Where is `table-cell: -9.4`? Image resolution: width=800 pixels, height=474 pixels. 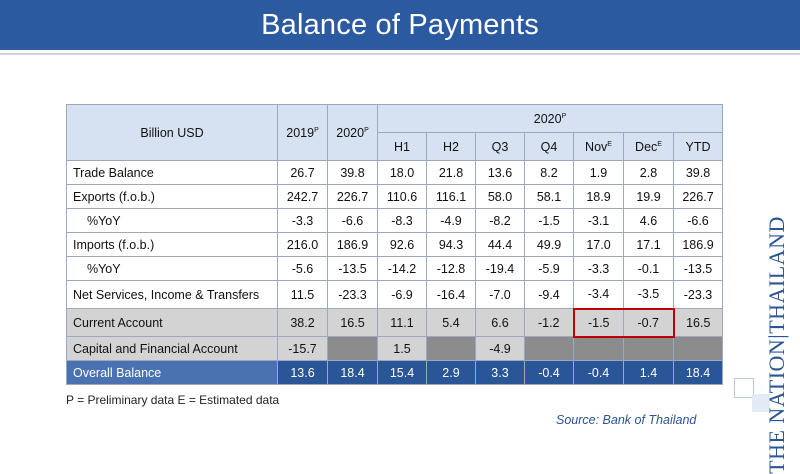
table-cell: -9.4 is located at coordinates (549, 294).